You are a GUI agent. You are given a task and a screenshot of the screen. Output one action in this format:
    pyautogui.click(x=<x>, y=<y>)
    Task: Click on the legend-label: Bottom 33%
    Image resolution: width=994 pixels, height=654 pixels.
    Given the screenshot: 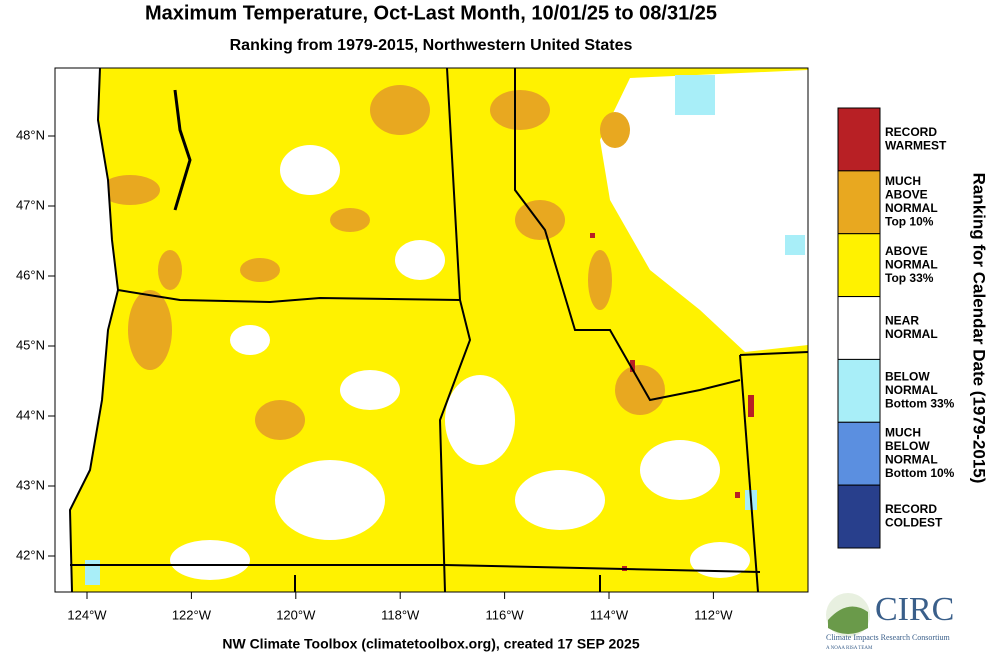 What is the action you would take?
    pyautogui.click(x=920, y=404)
    